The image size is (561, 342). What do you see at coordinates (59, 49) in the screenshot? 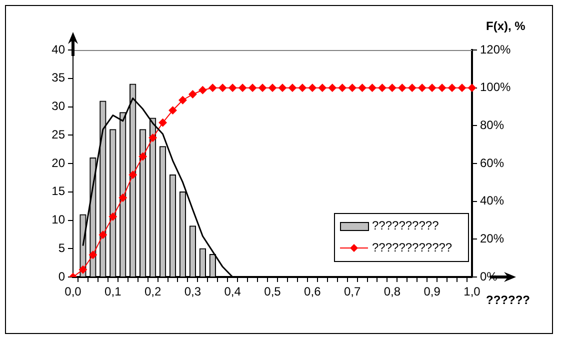
I see `y-tick-label: 40` at bounding box center [59, 49].